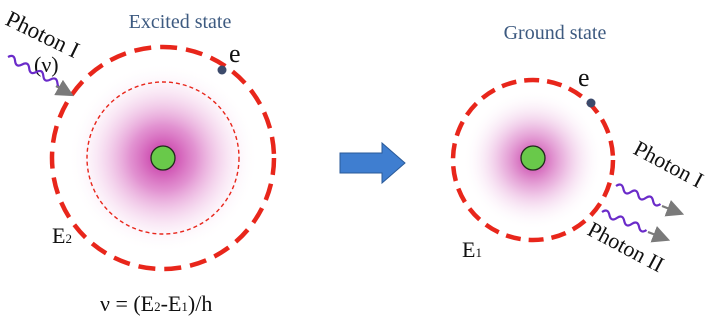 The width and height of the screenshot is (712, 326). I want to click on inner-orbit, so click(163, 158).